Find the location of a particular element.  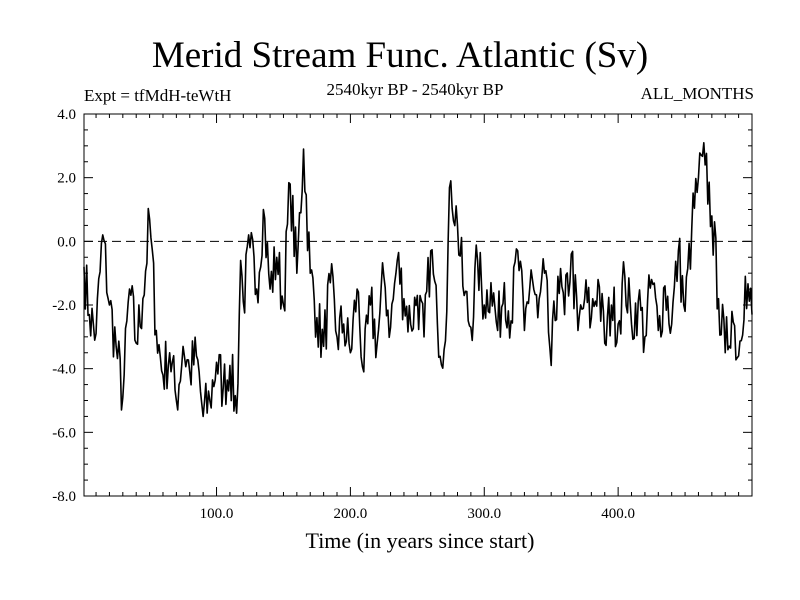

y-tick-label: 0.0 is located at coordinates (66, 242).